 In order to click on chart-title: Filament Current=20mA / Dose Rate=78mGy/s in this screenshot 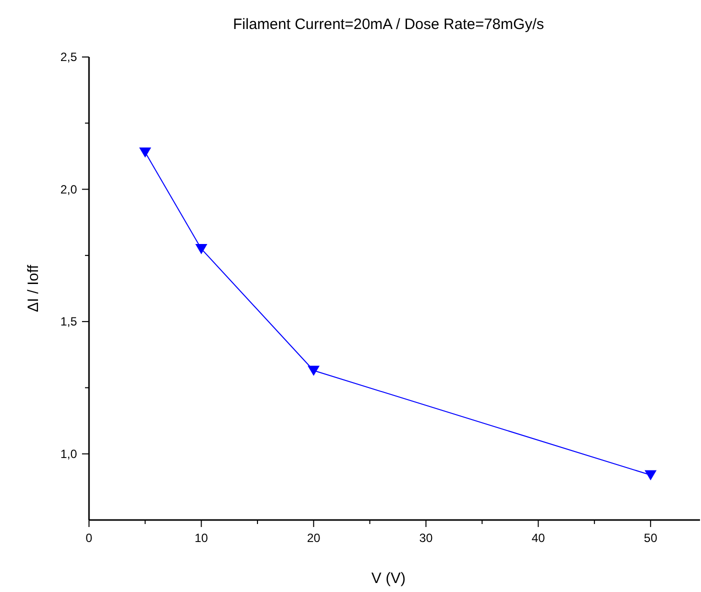, I will do `click(388, 24)`.